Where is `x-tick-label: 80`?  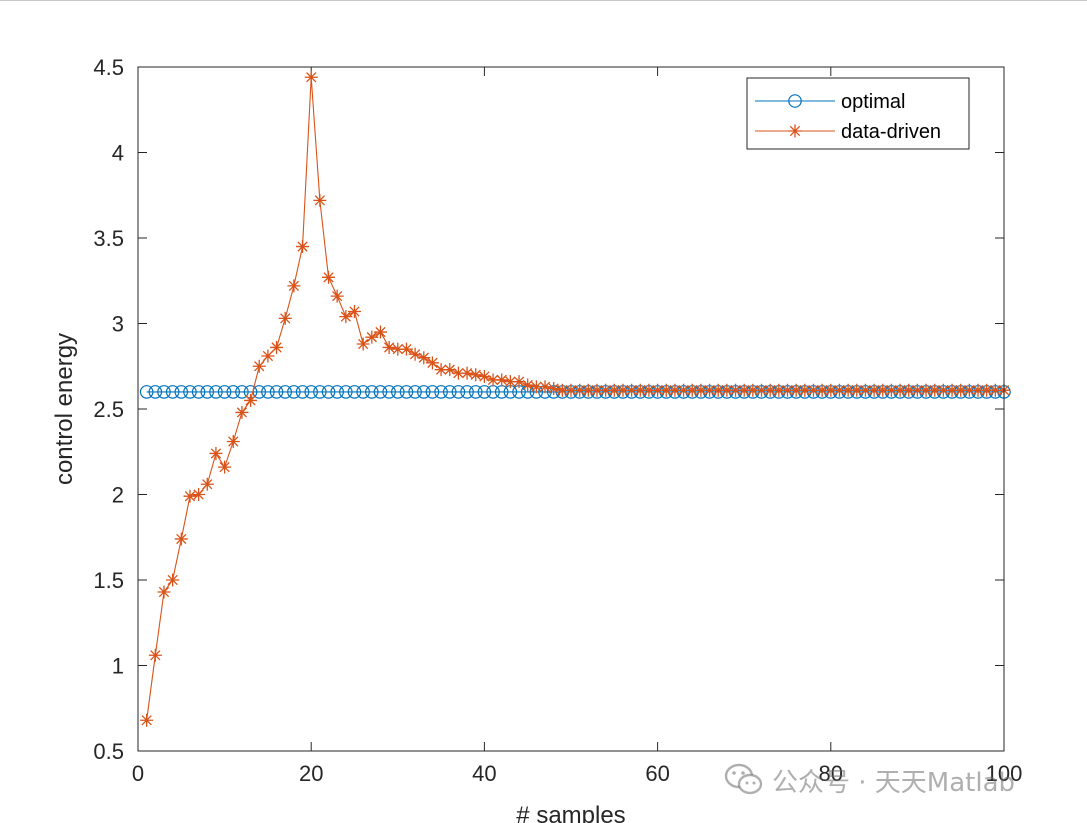
x-tick-label: 80 is located at coordinates (831, 773).